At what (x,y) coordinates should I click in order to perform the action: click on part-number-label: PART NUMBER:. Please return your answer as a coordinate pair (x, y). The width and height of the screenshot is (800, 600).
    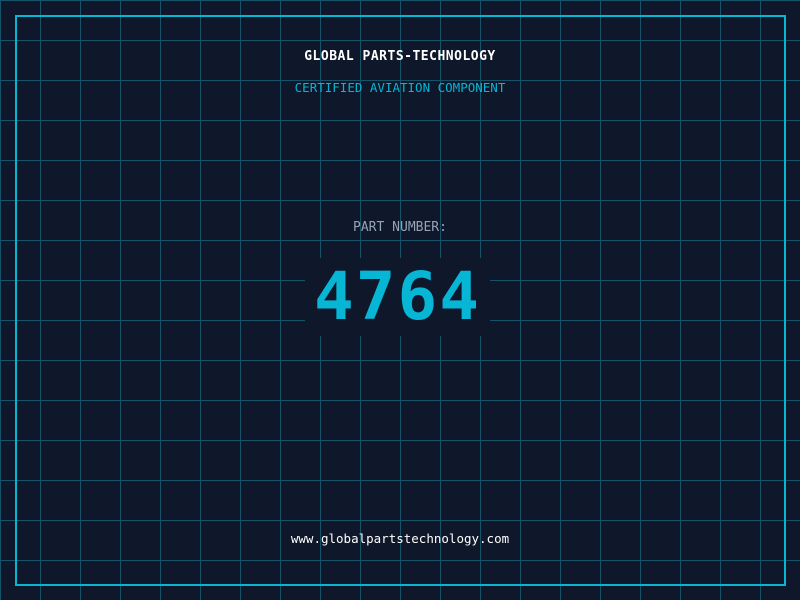
    Looking at the image, I should click on (400, 227).